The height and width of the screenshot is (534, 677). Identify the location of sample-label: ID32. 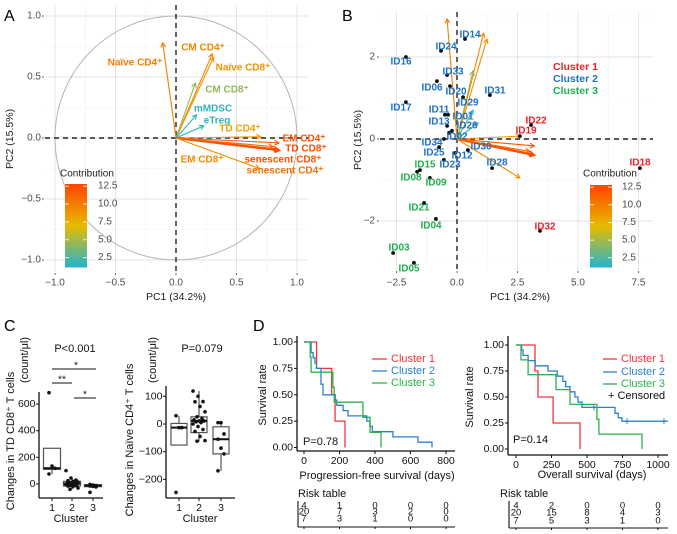
(545, 227).